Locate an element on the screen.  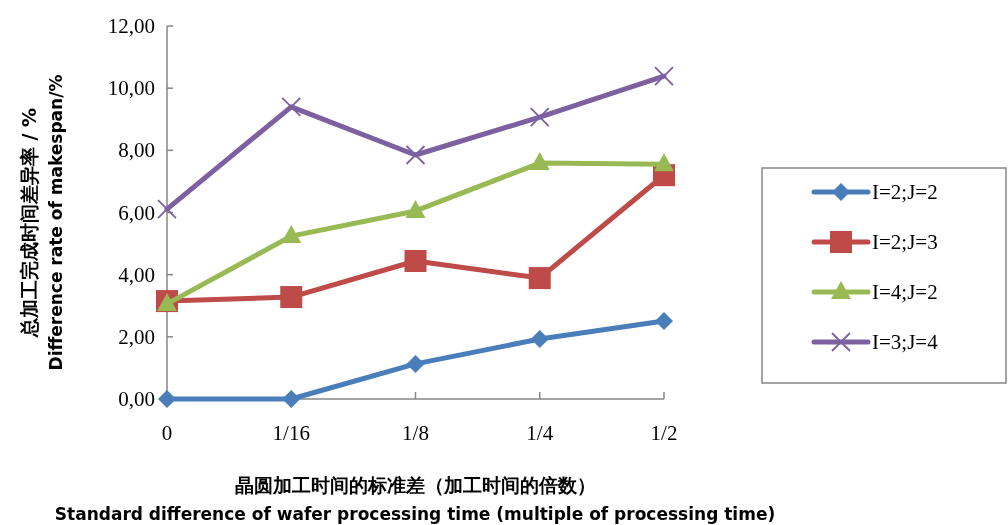
x-tick-label: 1/2 is located at coordinates (664, 433).